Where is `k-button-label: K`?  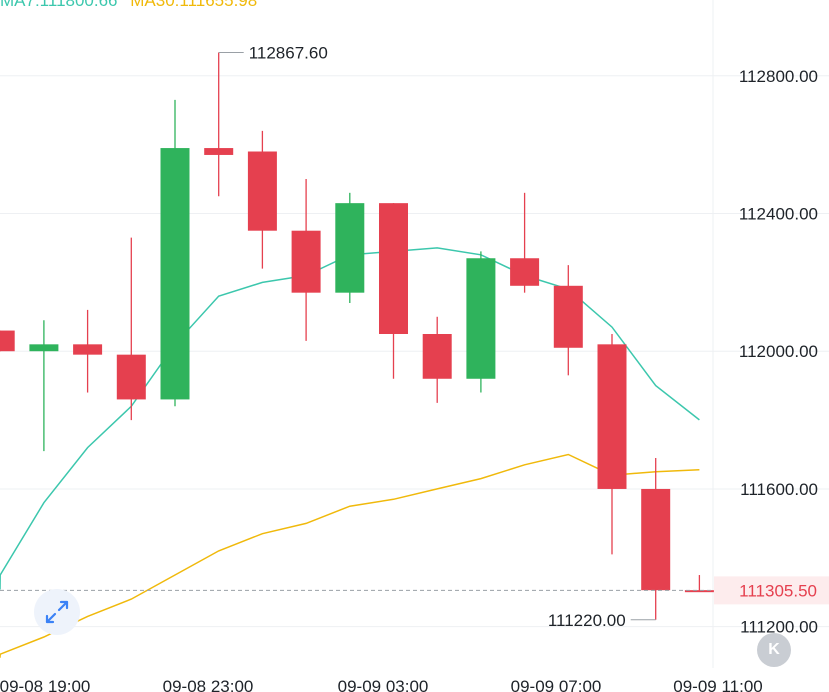
k-button-label: K is located at coordinates (774, 649).